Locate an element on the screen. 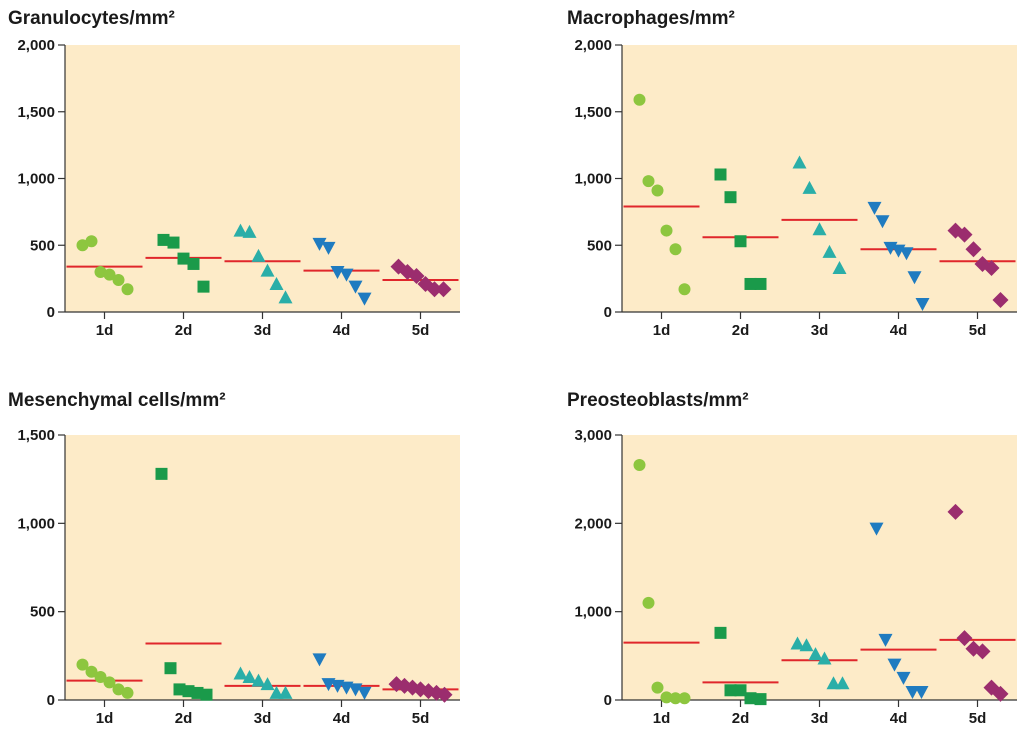 Image resolution: width=1025 pixels, height=731 pixels. x-tick-label: 2d is located at coordinates (184, 330).